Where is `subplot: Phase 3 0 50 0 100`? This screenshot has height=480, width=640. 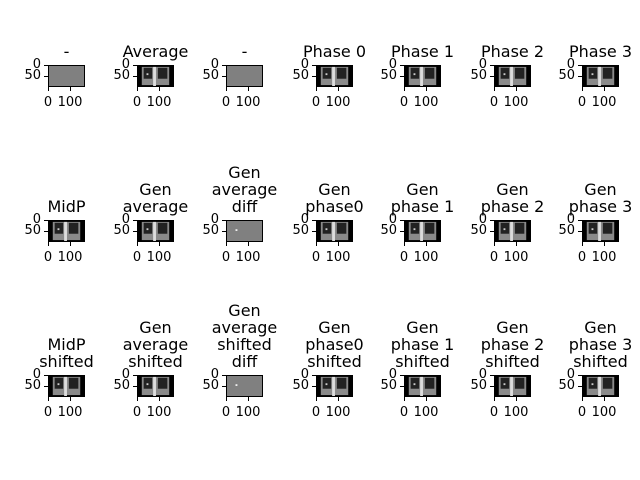 subplot: Phase 3 0 50 0 100 is located at coordinates (595, 76).